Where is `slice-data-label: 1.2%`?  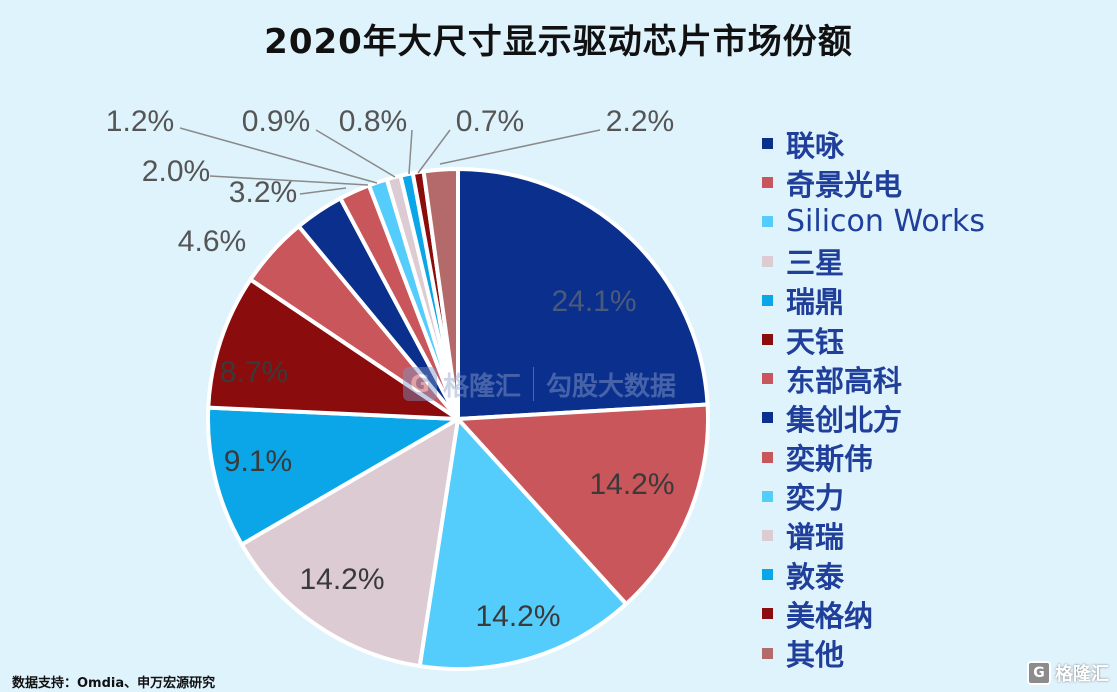 slice-data-label: 1.2% is located at coordinates (140, 121).